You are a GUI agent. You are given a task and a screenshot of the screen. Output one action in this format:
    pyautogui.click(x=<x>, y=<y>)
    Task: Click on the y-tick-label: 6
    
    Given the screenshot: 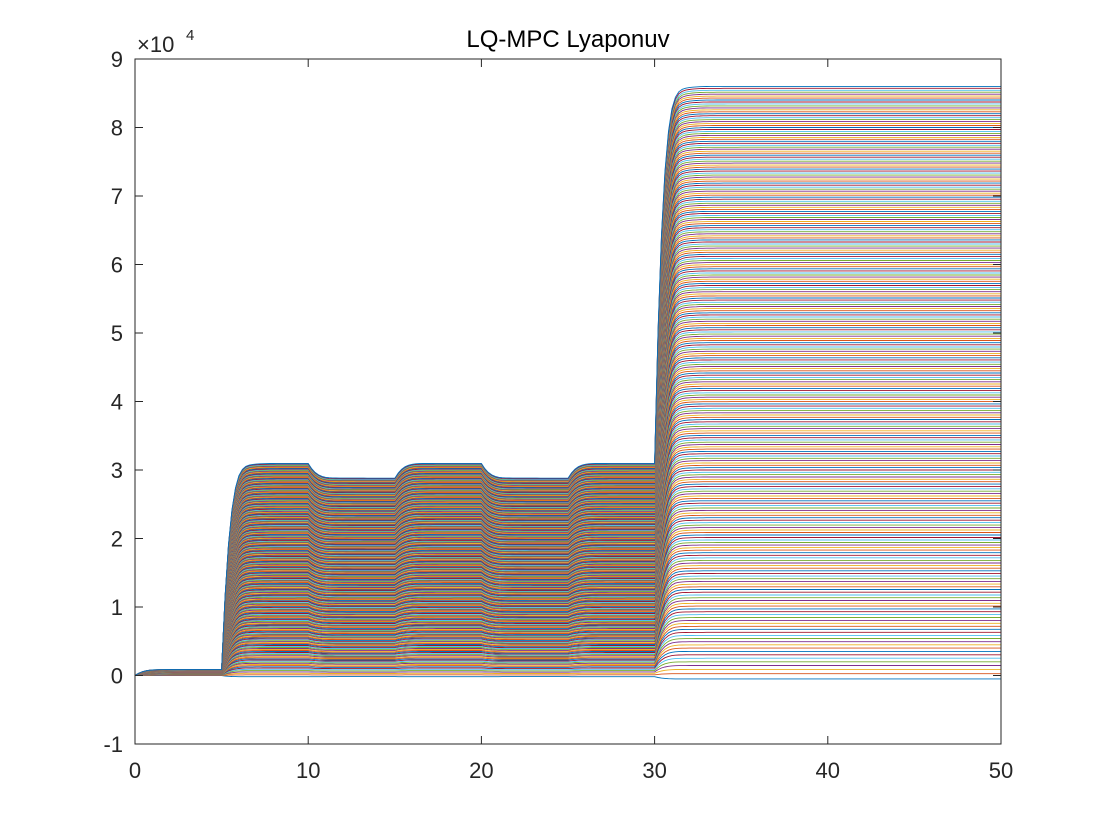 What is the action you would take?
    pyautogui.click(x=117, y=265)
    